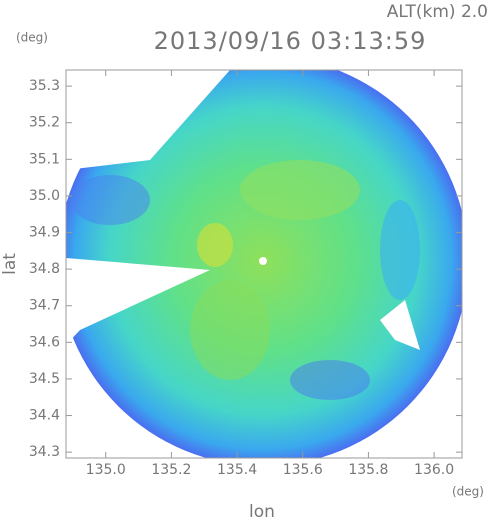  What do you see at coordinates (44, 379) in the screenshot?
I see `y-tick-label: 34.5` at bounding box center [44, 379].